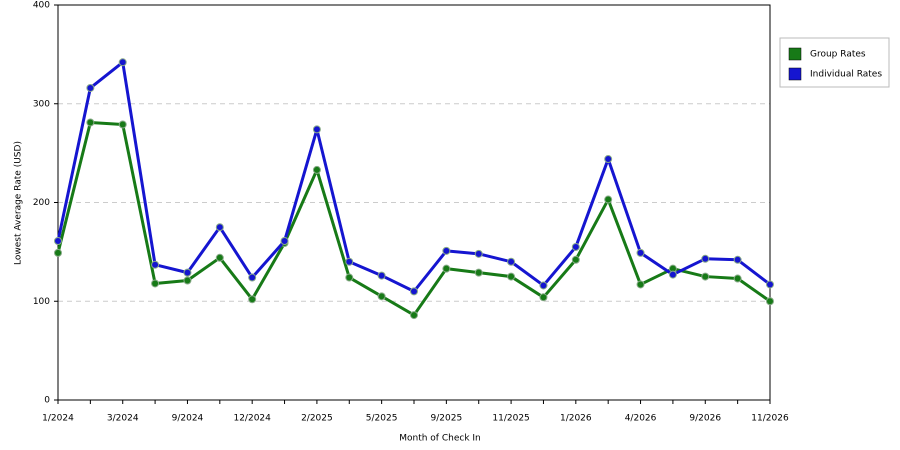 Image resolution: width=900 pixels, height=450 pixels. Describe the element at coordinates (846, 75) in the screenshot. I see `legend-label: Individual Rates` at that location.